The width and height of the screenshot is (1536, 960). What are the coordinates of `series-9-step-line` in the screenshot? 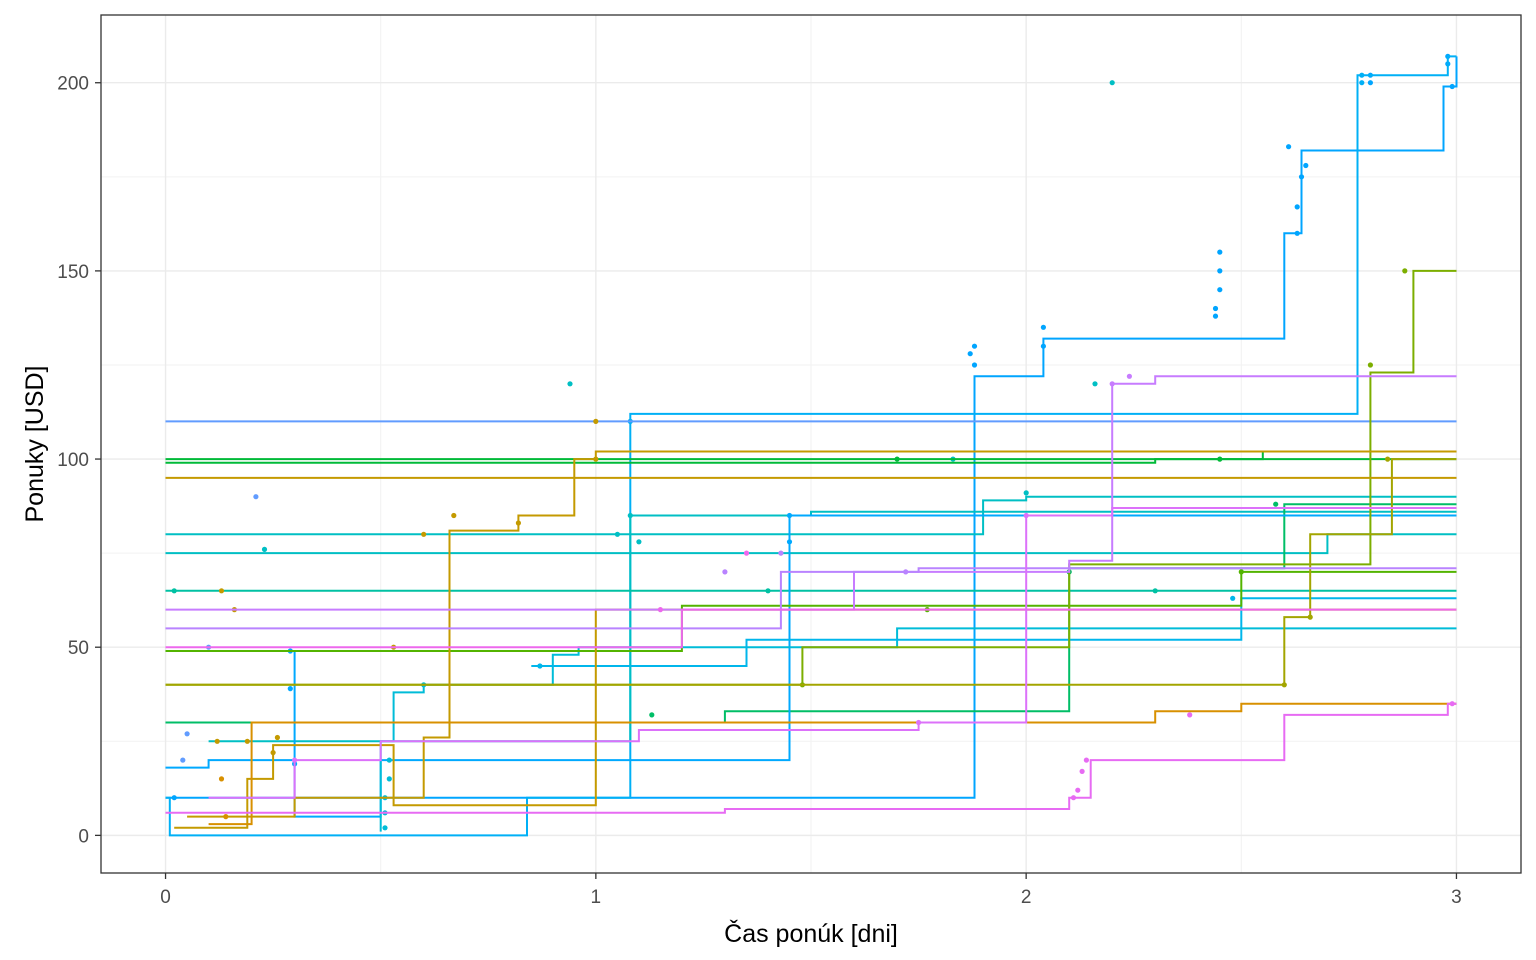 It's located at (811, 461).